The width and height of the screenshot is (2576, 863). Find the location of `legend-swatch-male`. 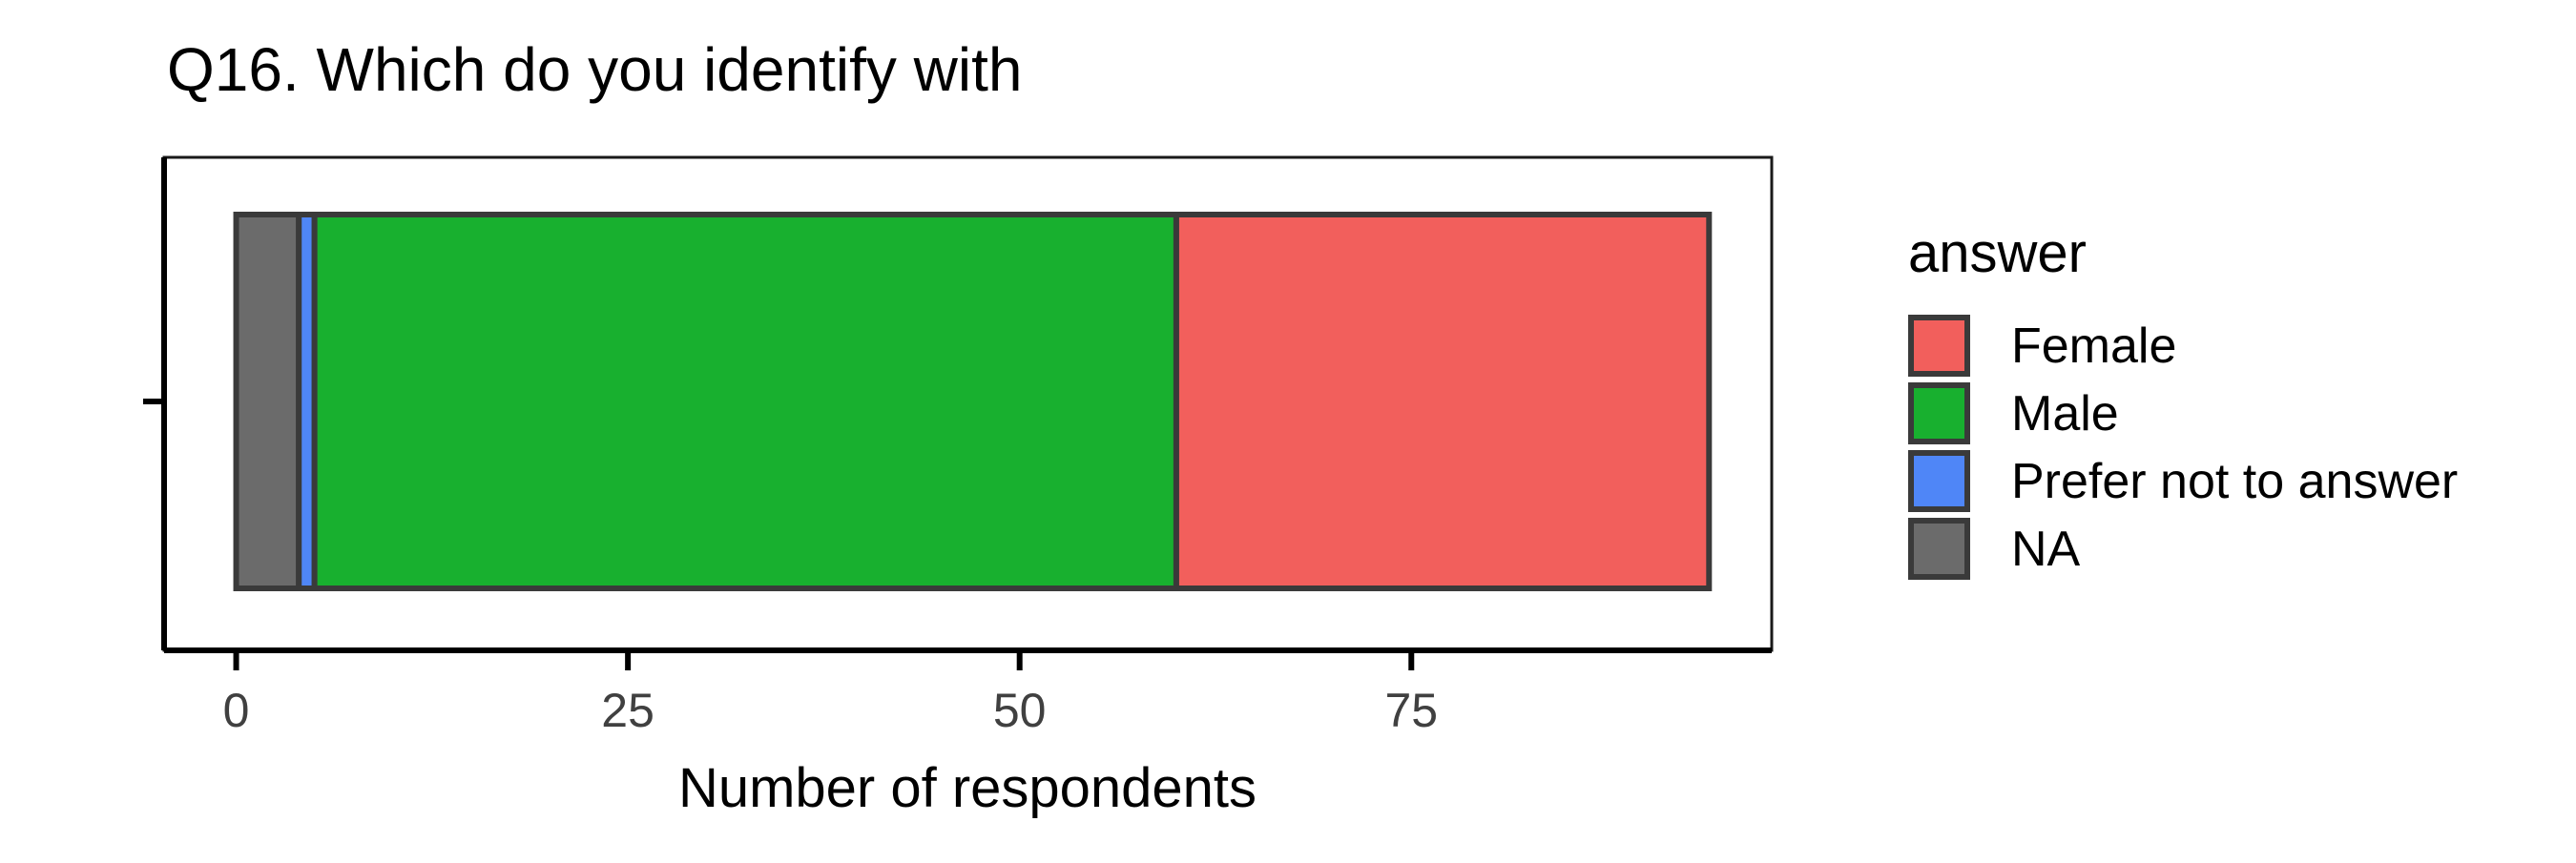

legend-swatch-male is located at coordinates (1939, 413).